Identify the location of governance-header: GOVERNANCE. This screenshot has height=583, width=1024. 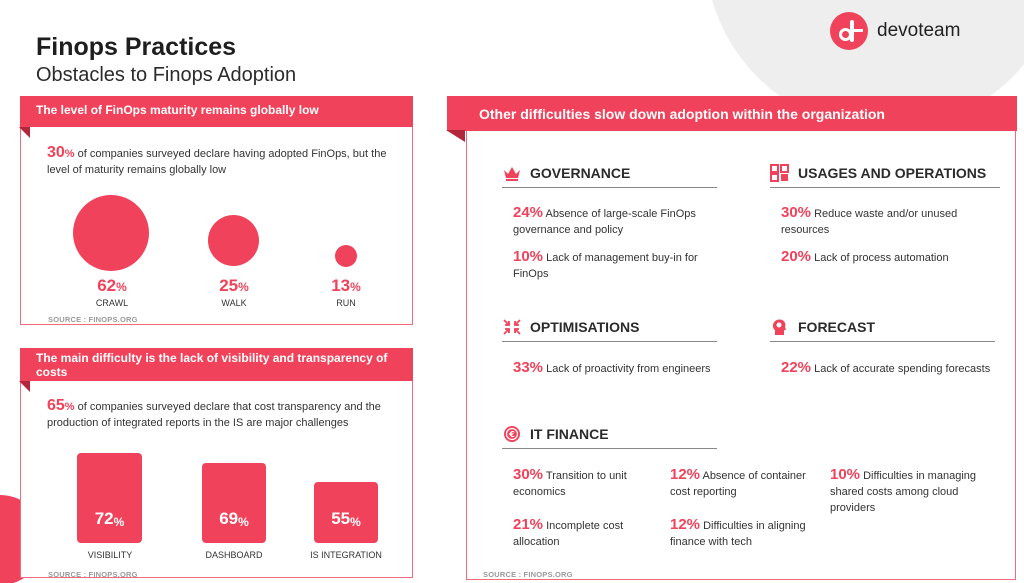
(609, 176).